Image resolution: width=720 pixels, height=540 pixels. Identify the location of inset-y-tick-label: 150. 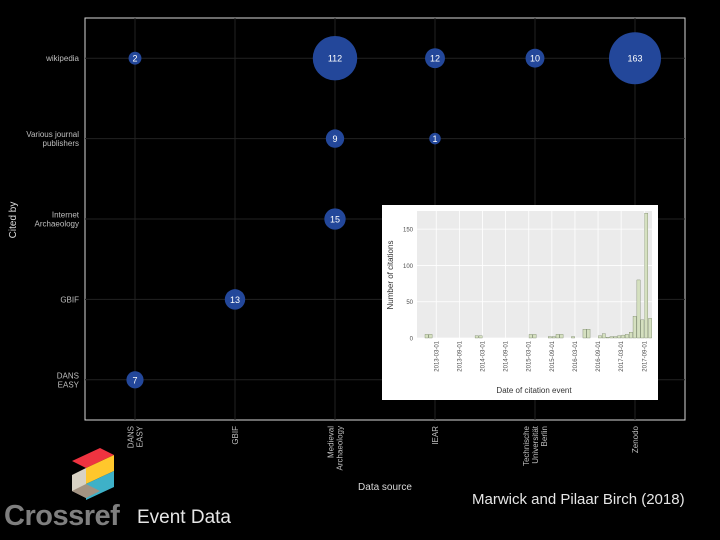
(408, 231).